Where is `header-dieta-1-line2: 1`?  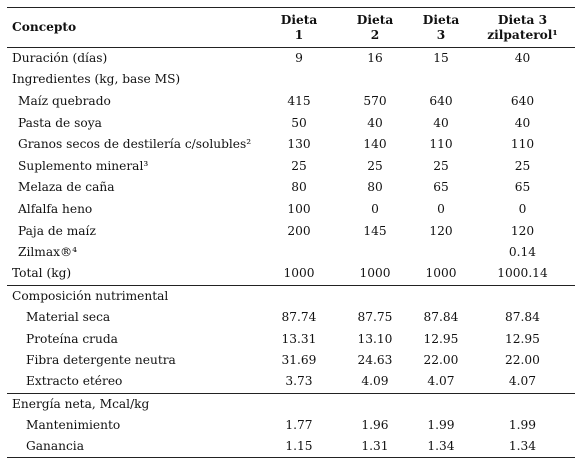 header-dieta-1-line2: 1 is located at coordinates (299, 34).